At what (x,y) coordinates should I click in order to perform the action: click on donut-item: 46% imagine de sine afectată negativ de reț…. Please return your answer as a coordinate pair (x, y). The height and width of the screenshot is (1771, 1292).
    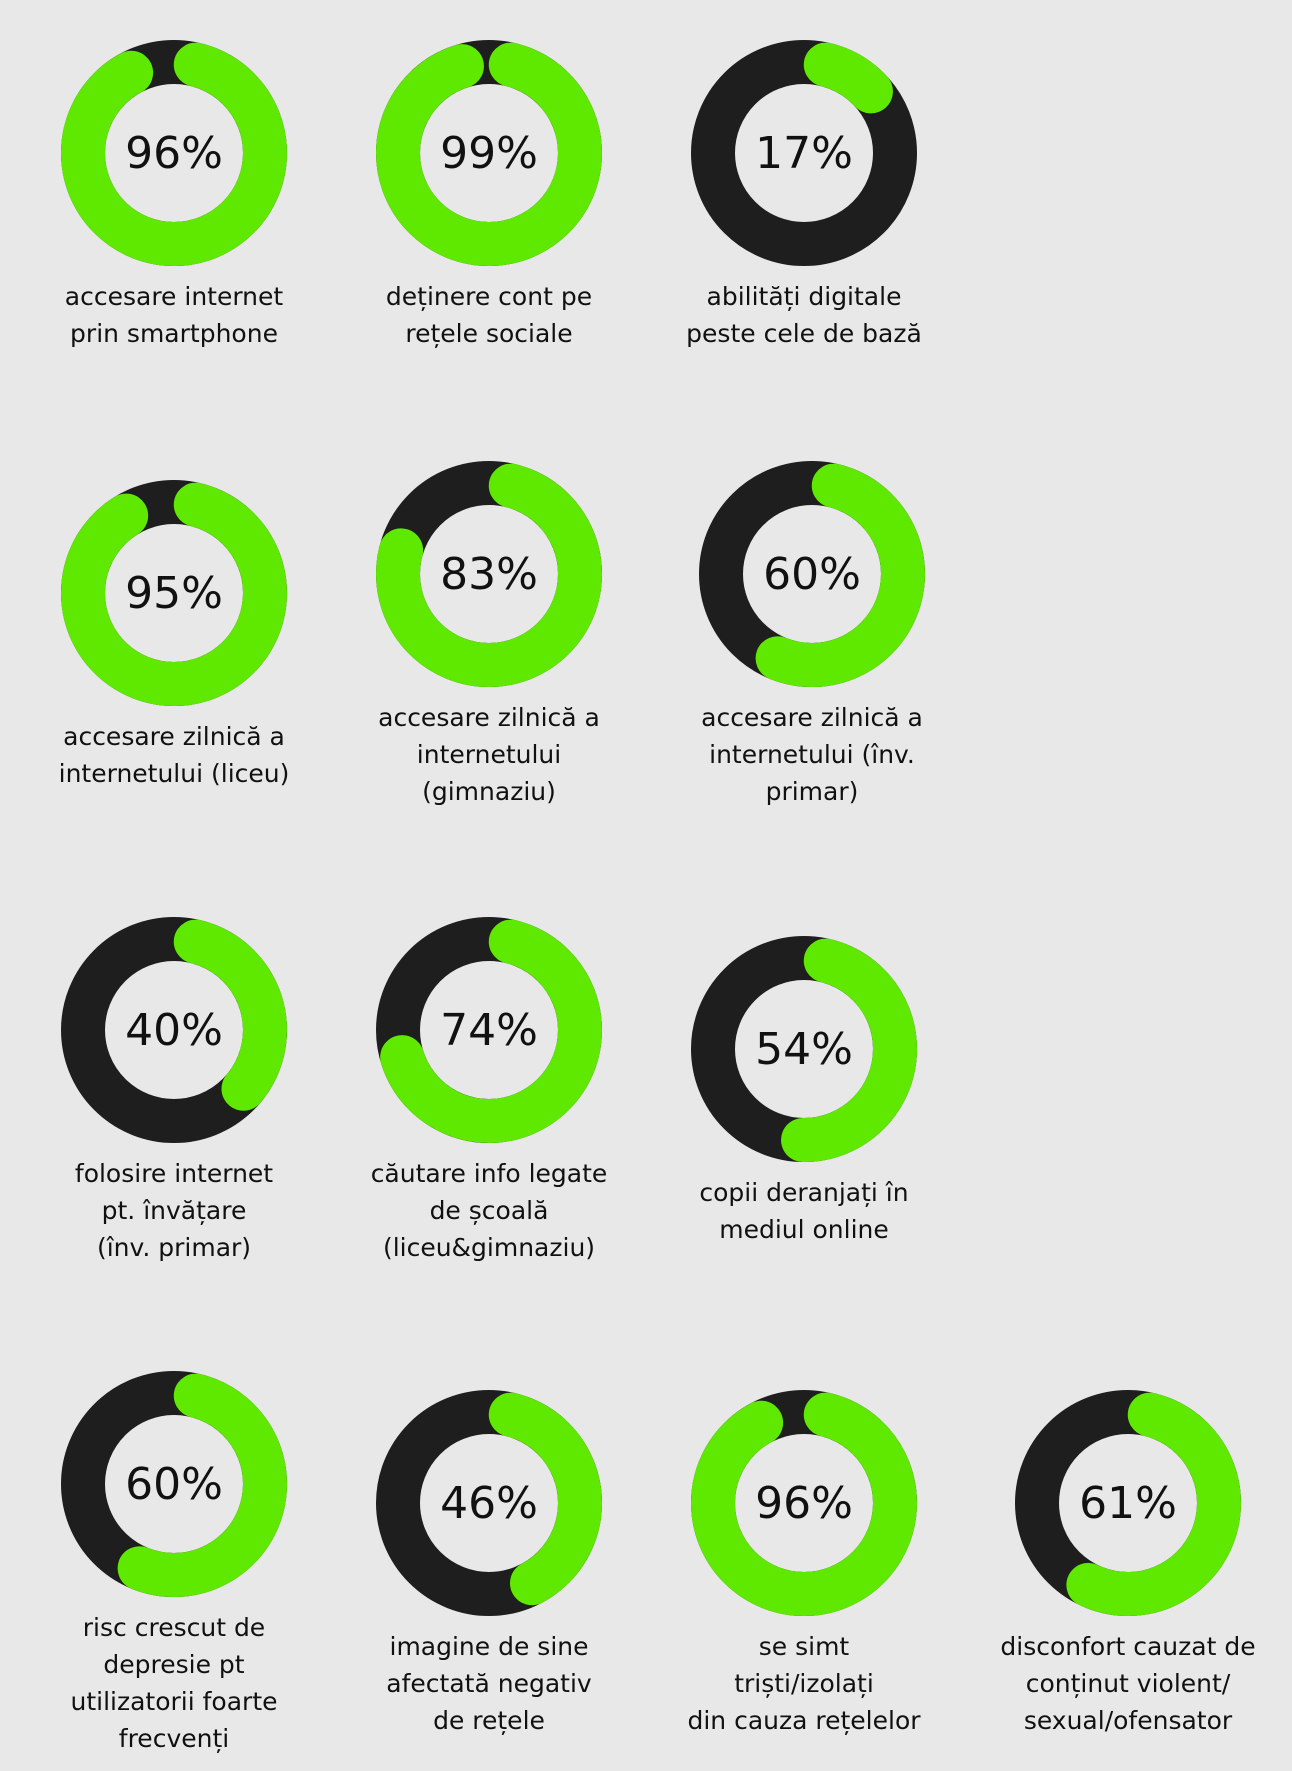
    Looking at the image, I should click on (489, 1563).